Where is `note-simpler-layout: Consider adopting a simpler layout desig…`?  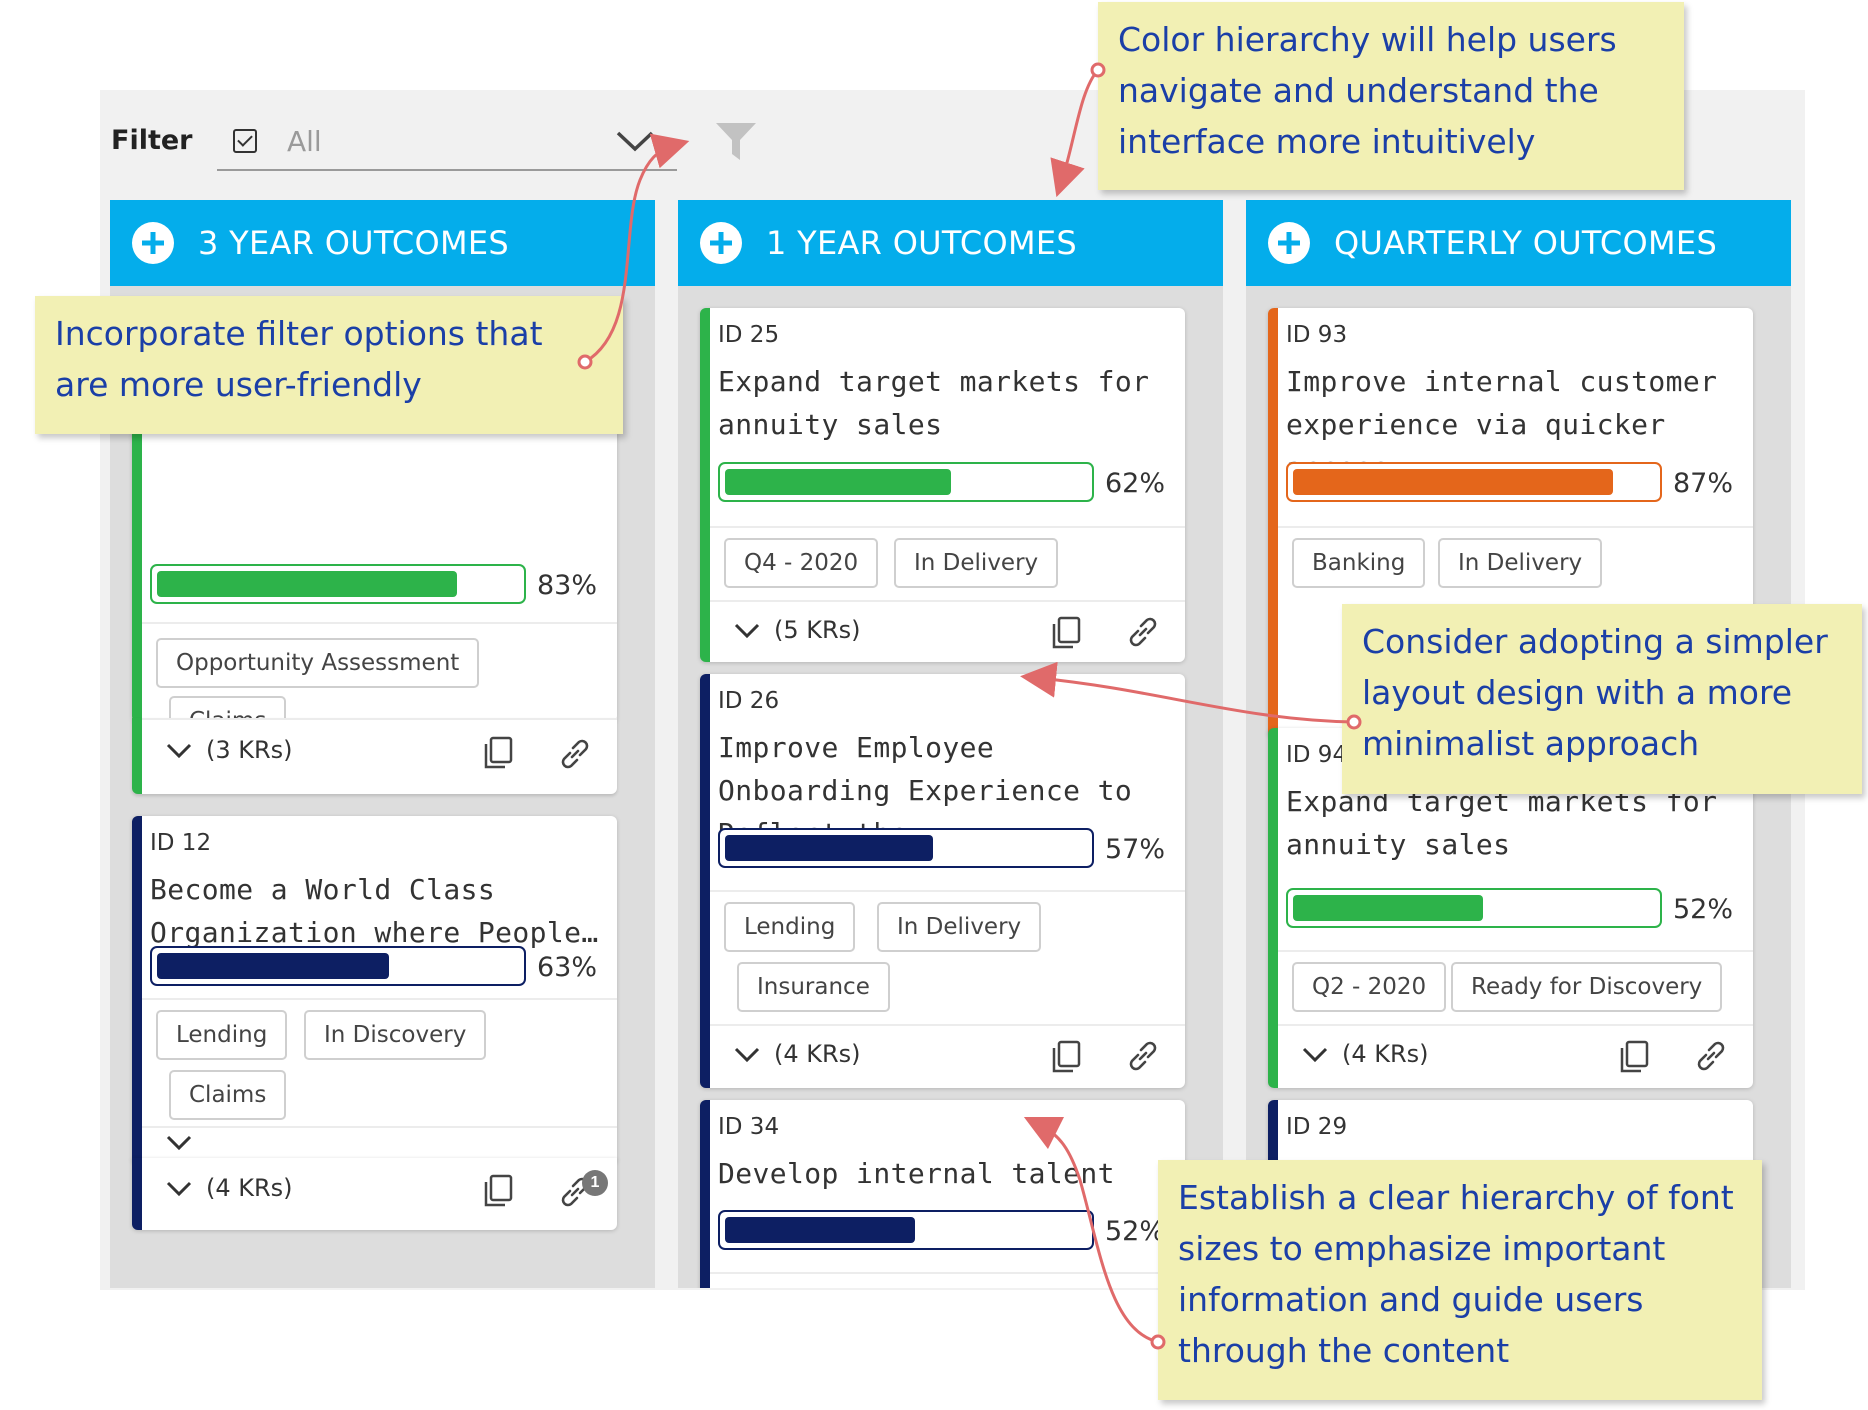
note-simpler-layout: Consider adopting a simpler layout desig… is located at coordinates (1602, 699).